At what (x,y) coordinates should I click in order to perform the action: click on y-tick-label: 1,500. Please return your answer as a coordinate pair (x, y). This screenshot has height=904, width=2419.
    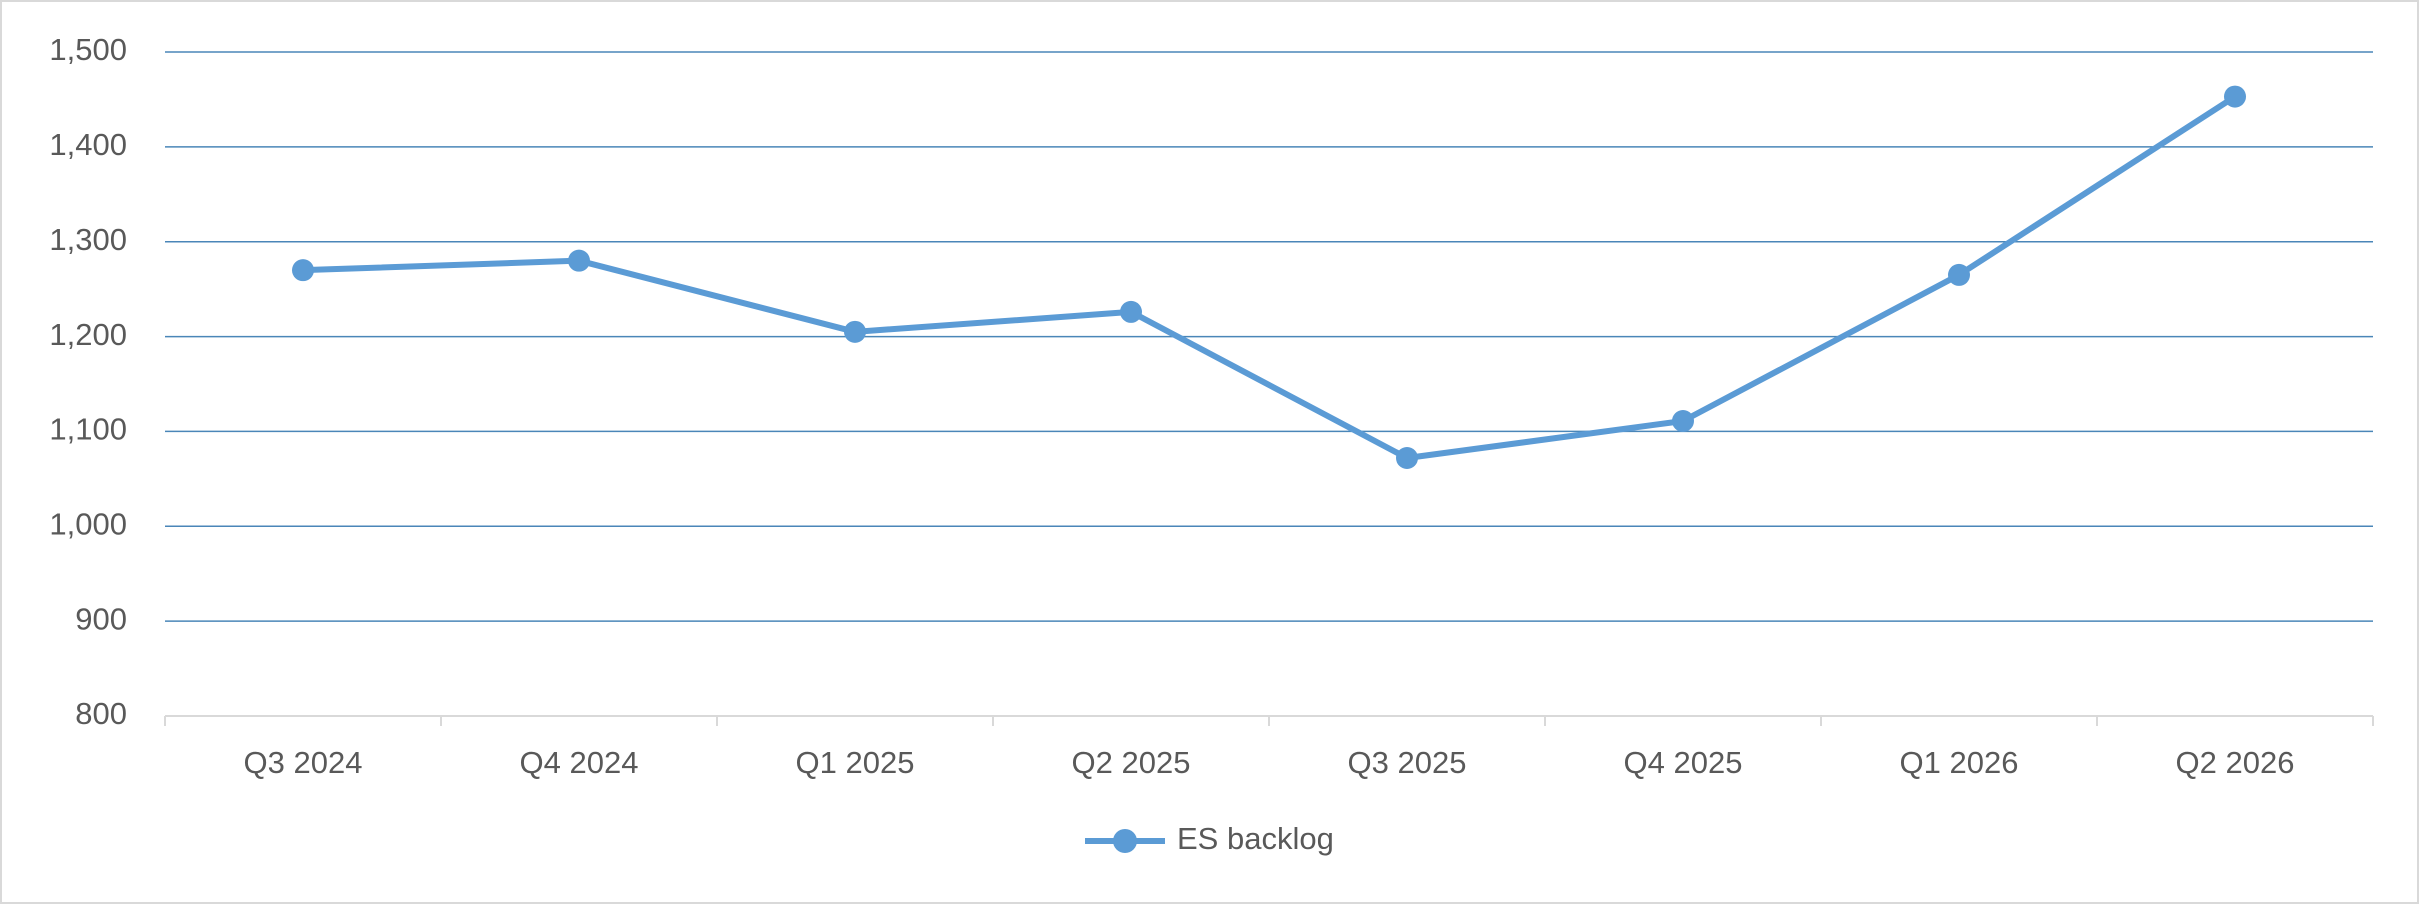
    Looking at the image, I should click on (88, 49).